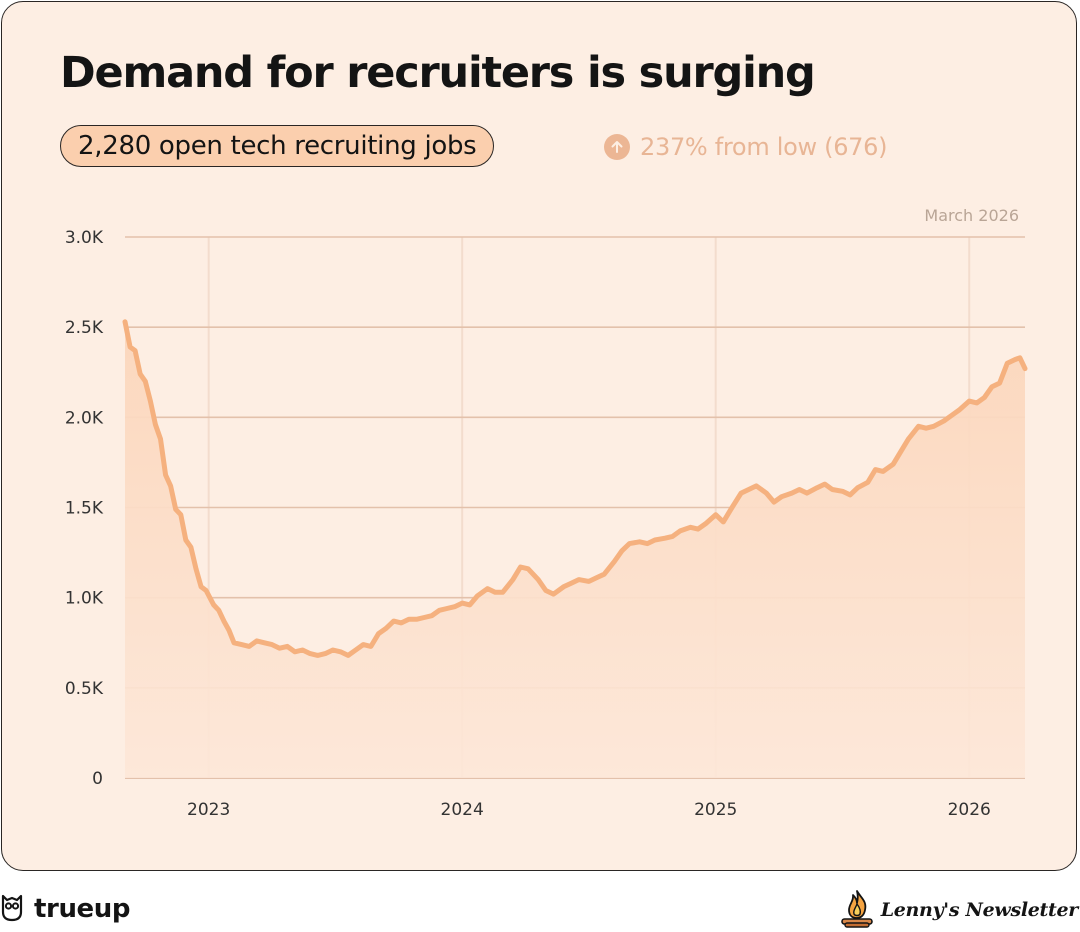 Image resolution: width=1080 pixels, height=932 pixels. Describe the element at coordinates (857, 910) in the screenshot. I see `campfire-icon` at that location.